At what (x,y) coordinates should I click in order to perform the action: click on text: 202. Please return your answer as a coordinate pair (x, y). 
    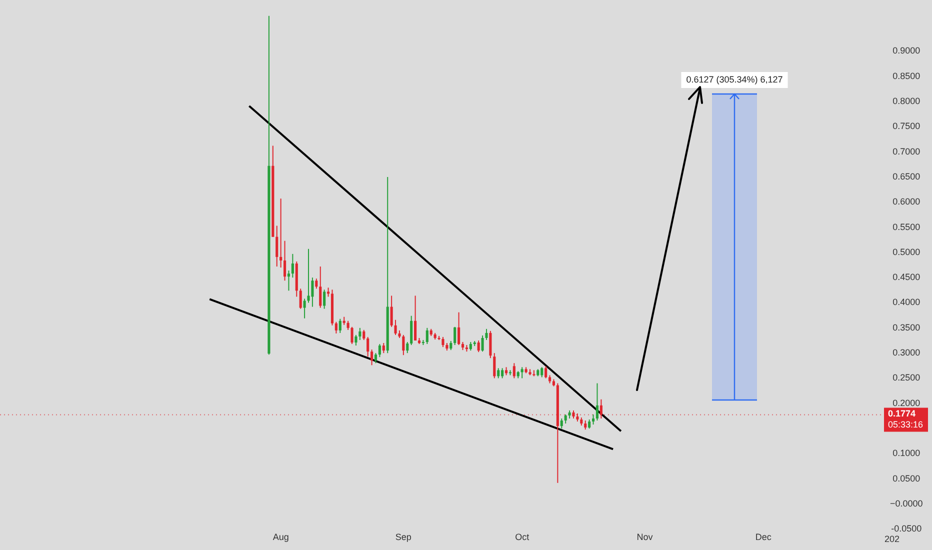
    Looking at the image, I should click on (892, 539).